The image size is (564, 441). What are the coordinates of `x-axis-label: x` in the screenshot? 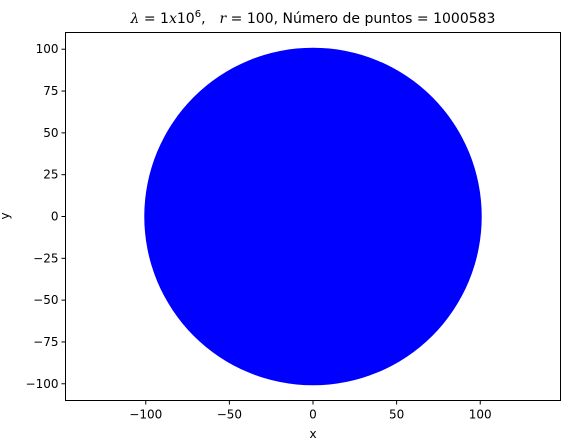 It's located at (312, 434).